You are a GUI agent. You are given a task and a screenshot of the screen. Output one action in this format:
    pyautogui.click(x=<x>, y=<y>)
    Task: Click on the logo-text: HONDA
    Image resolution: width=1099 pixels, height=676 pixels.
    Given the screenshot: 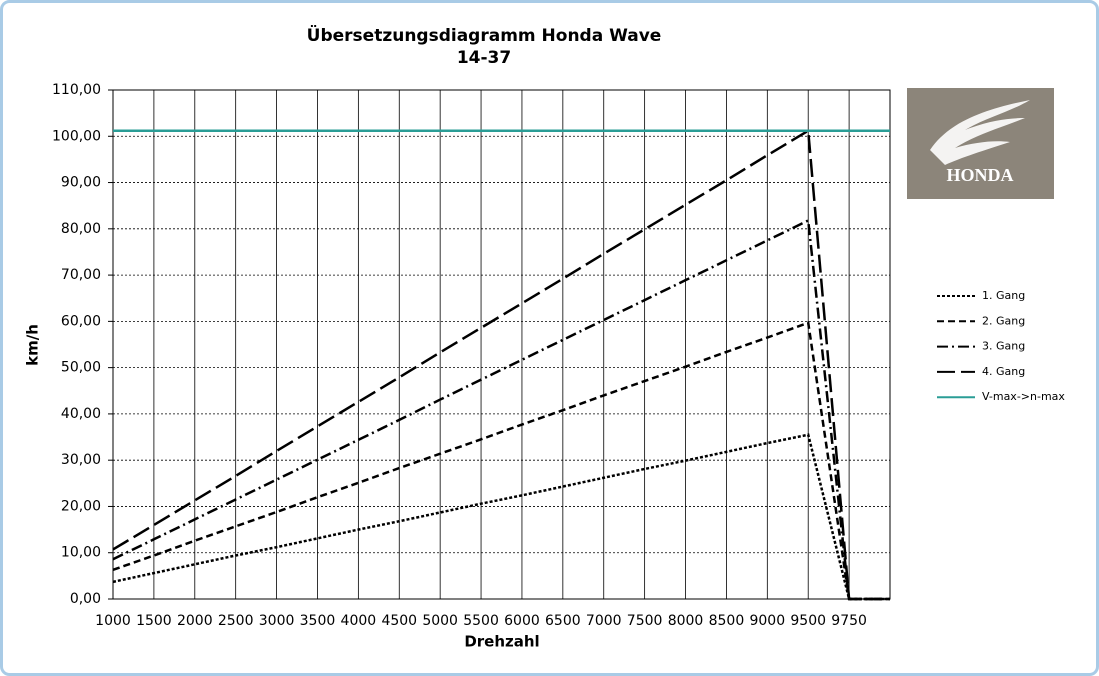 What is the action you would take?
    pyautogui.click(x=980, y=175)
    